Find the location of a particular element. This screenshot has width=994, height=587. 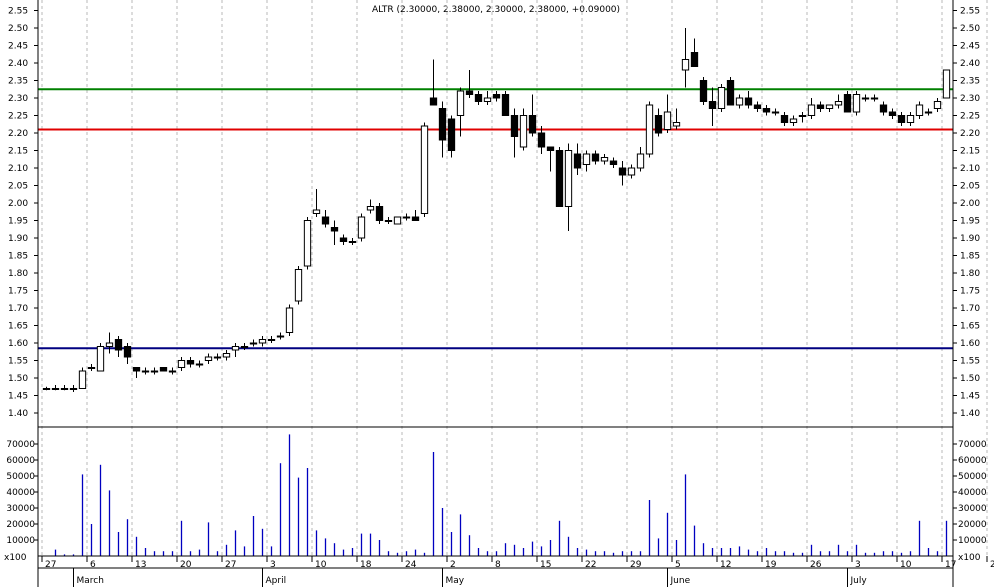

price-tick-label-left: 2.05 is located at coordinates (18, 187).